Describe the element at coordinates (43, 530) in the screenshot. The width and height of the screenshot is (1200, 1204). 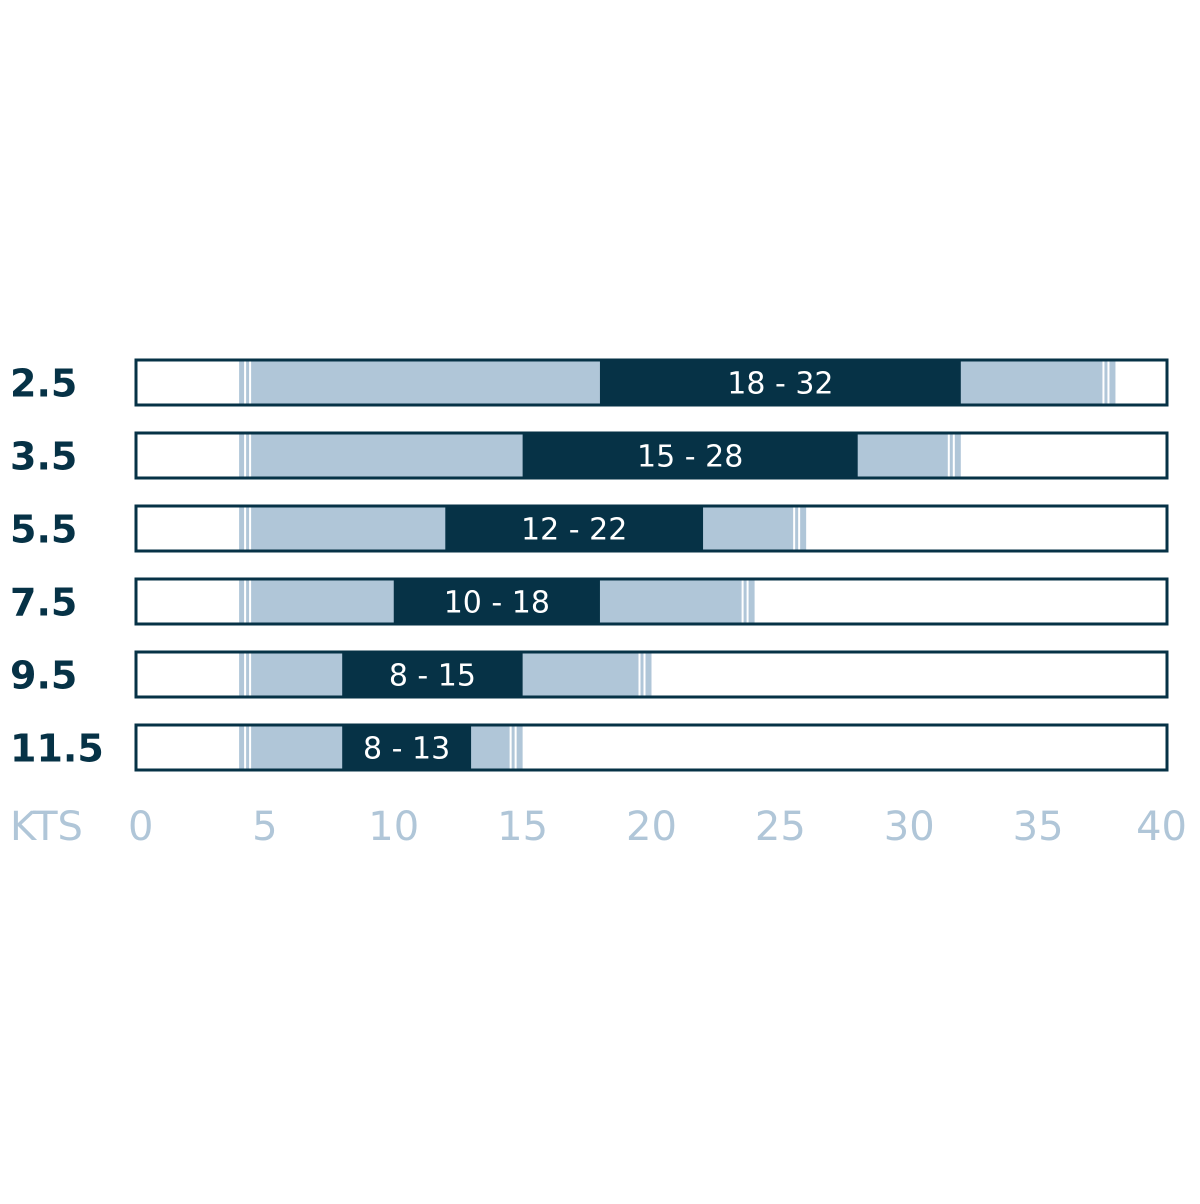
I see `size-label: 5.5` at that location.